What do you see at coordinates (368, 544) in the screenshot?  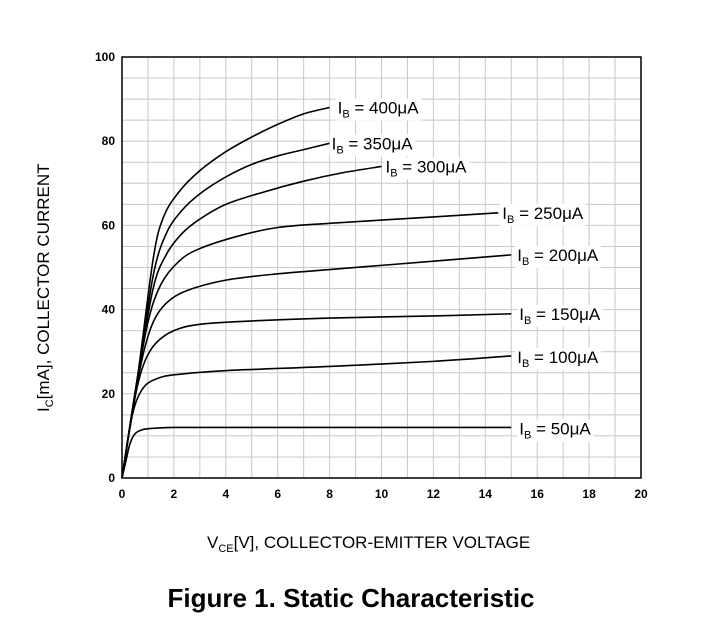 I see `x-axis-label: VCE[V], COLLECTOR-EMITTER VOLTAGE` at bounding box center [368, 544].